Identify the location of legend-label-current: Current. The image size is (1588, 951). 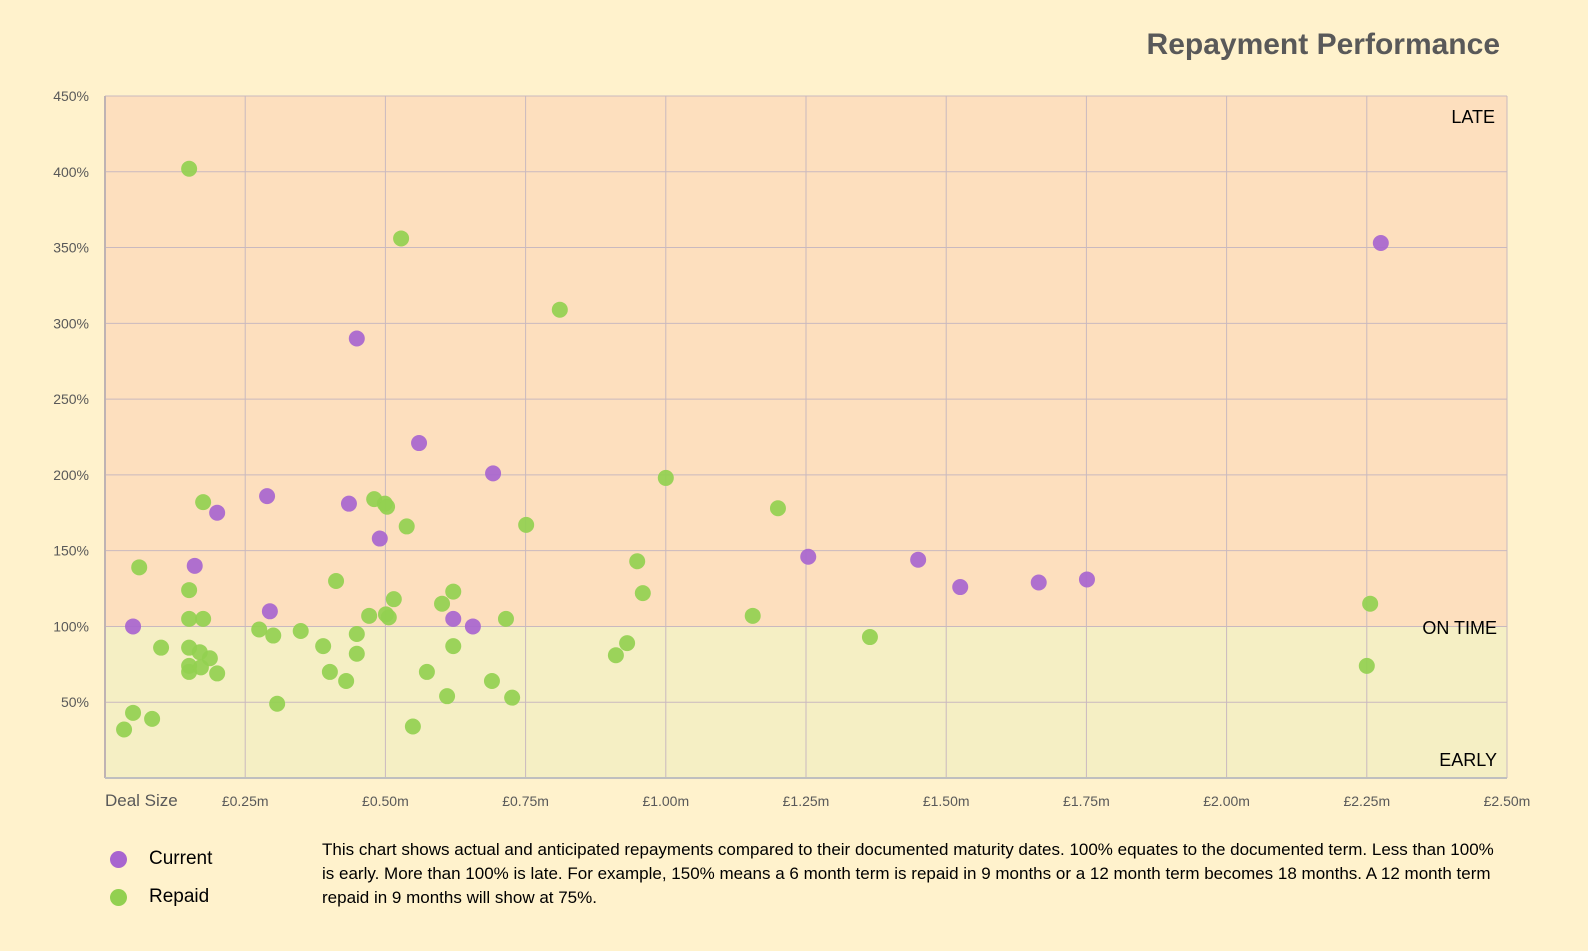
(181, 858).